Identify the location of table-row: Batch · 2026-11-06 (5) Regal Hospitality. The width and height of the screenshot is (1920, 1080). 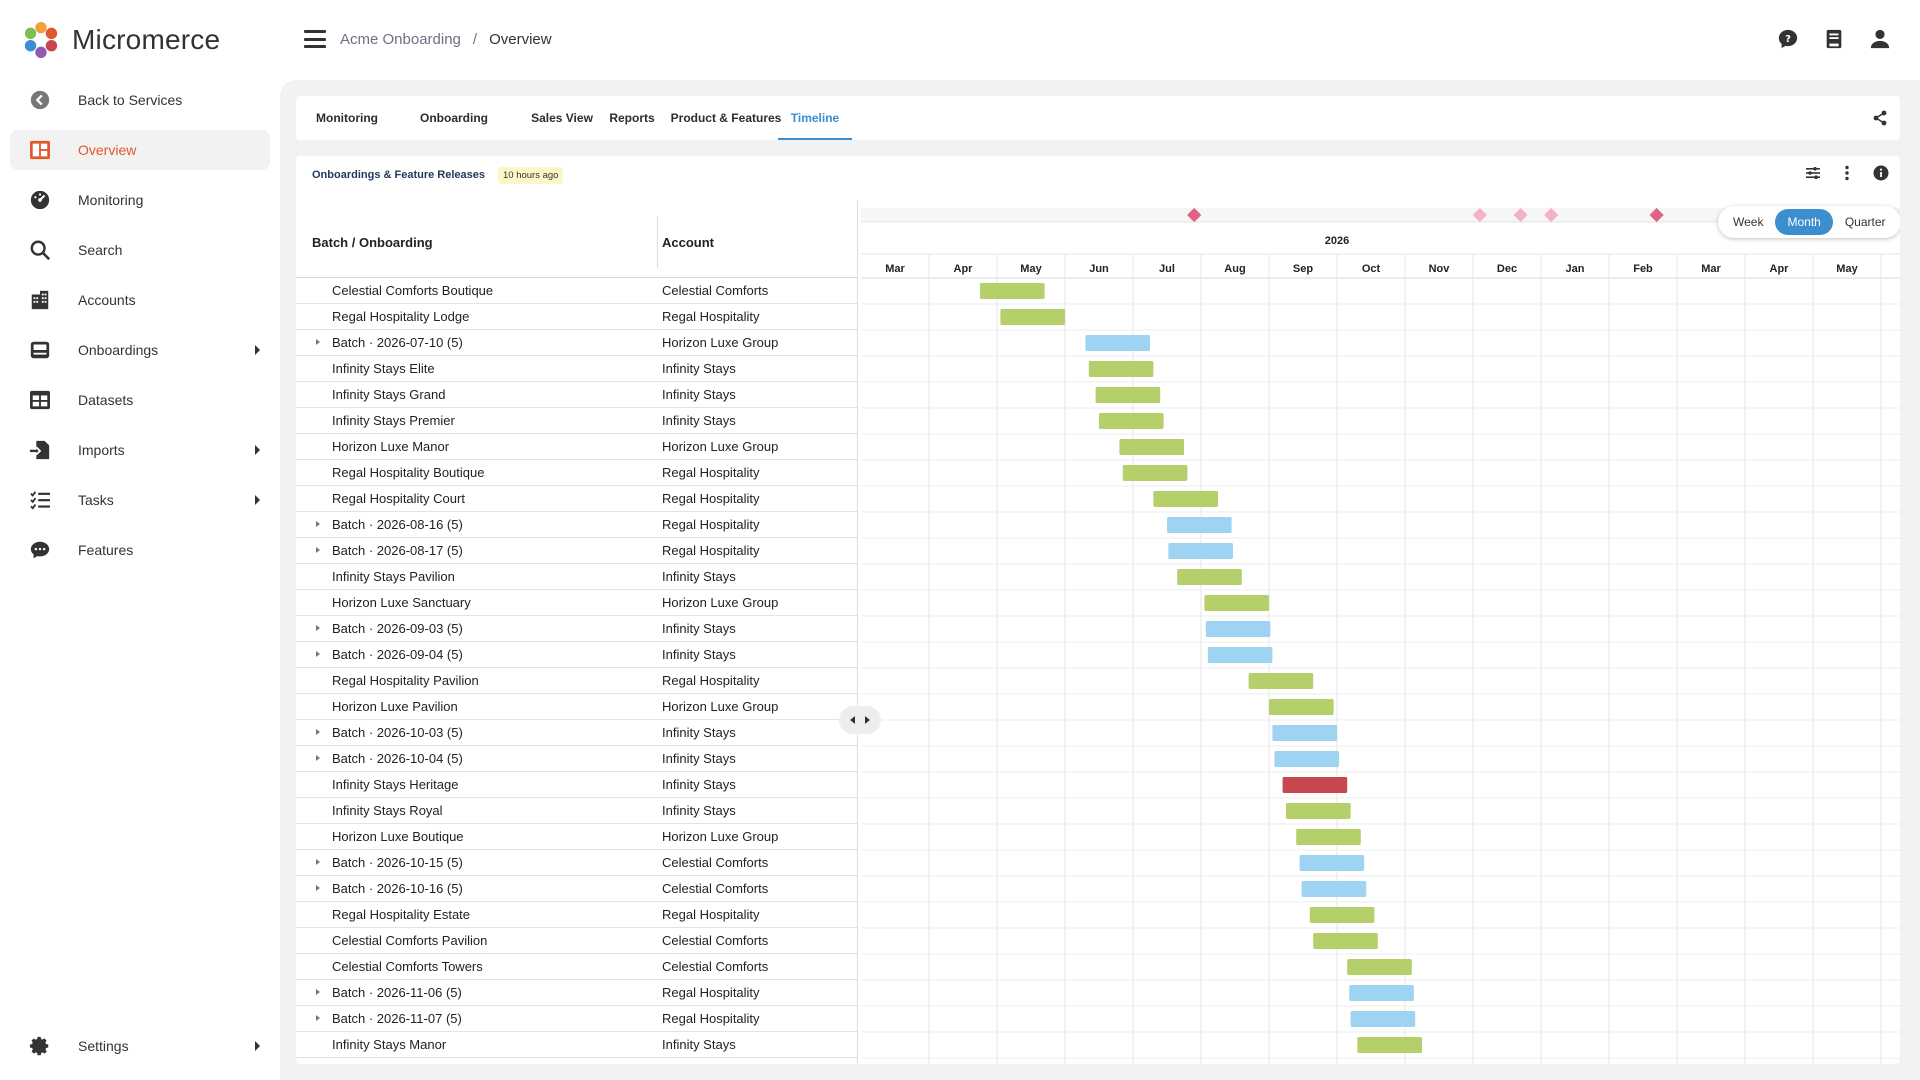
(577, 993).